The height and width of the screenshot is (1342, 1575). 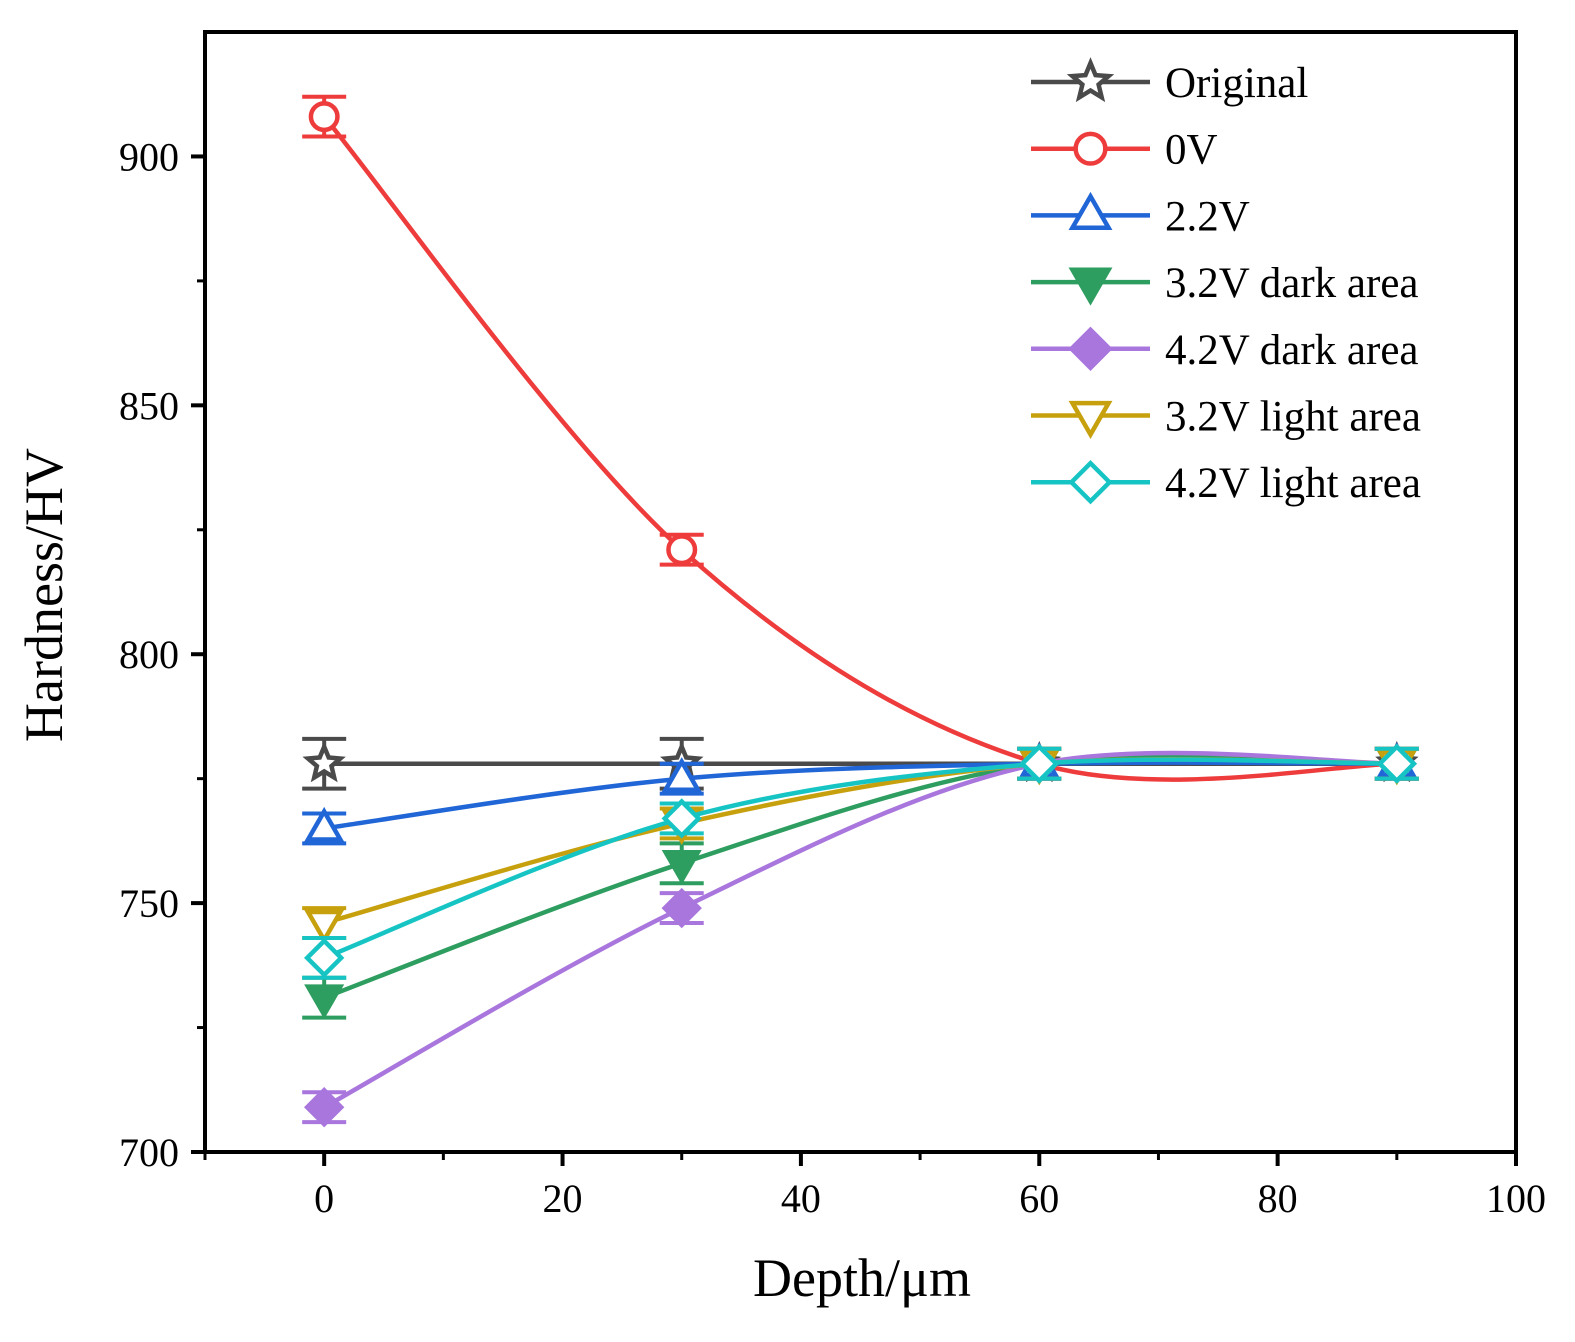 I want to click on x-tick-label: 20, so click(x=563, y=1198).